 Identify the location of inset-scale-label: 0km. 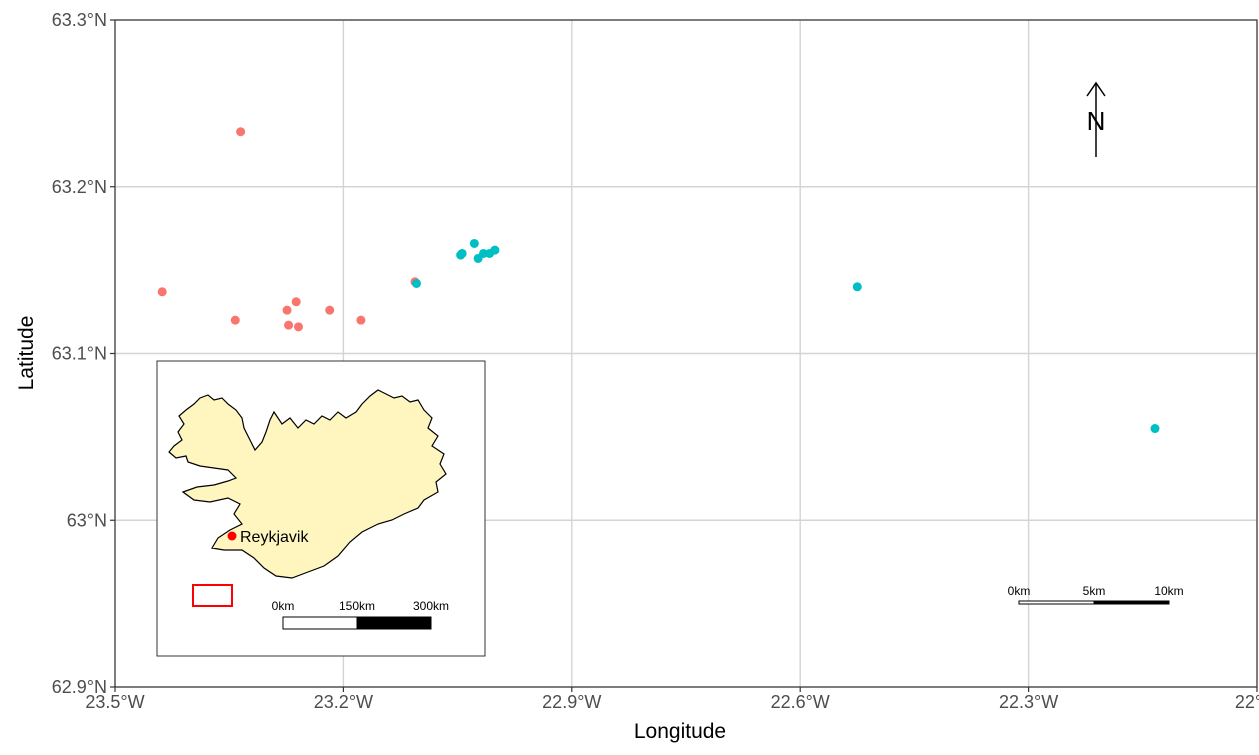
(283, 606).